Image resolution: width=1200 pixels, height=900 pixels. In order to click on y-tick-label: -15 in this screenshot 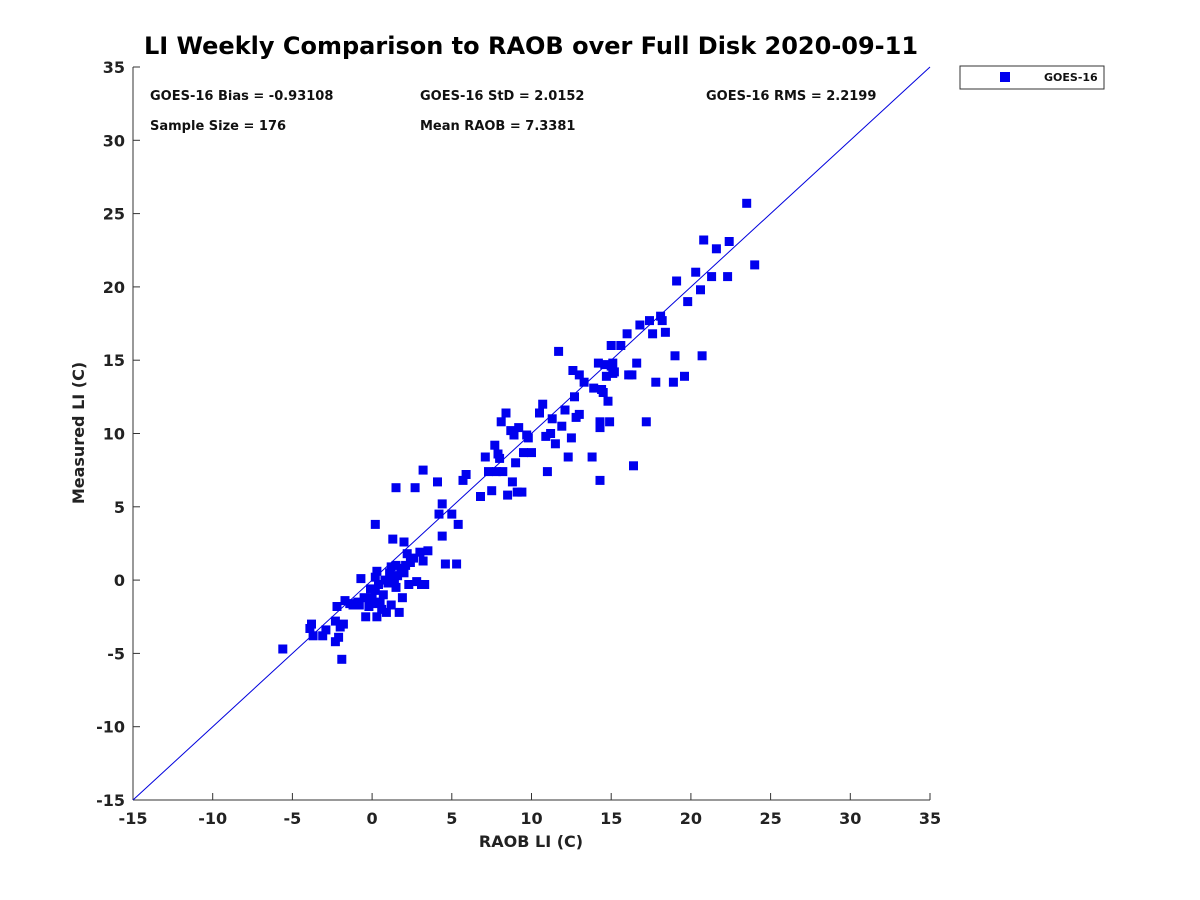, I will do `click(110, 800)`.